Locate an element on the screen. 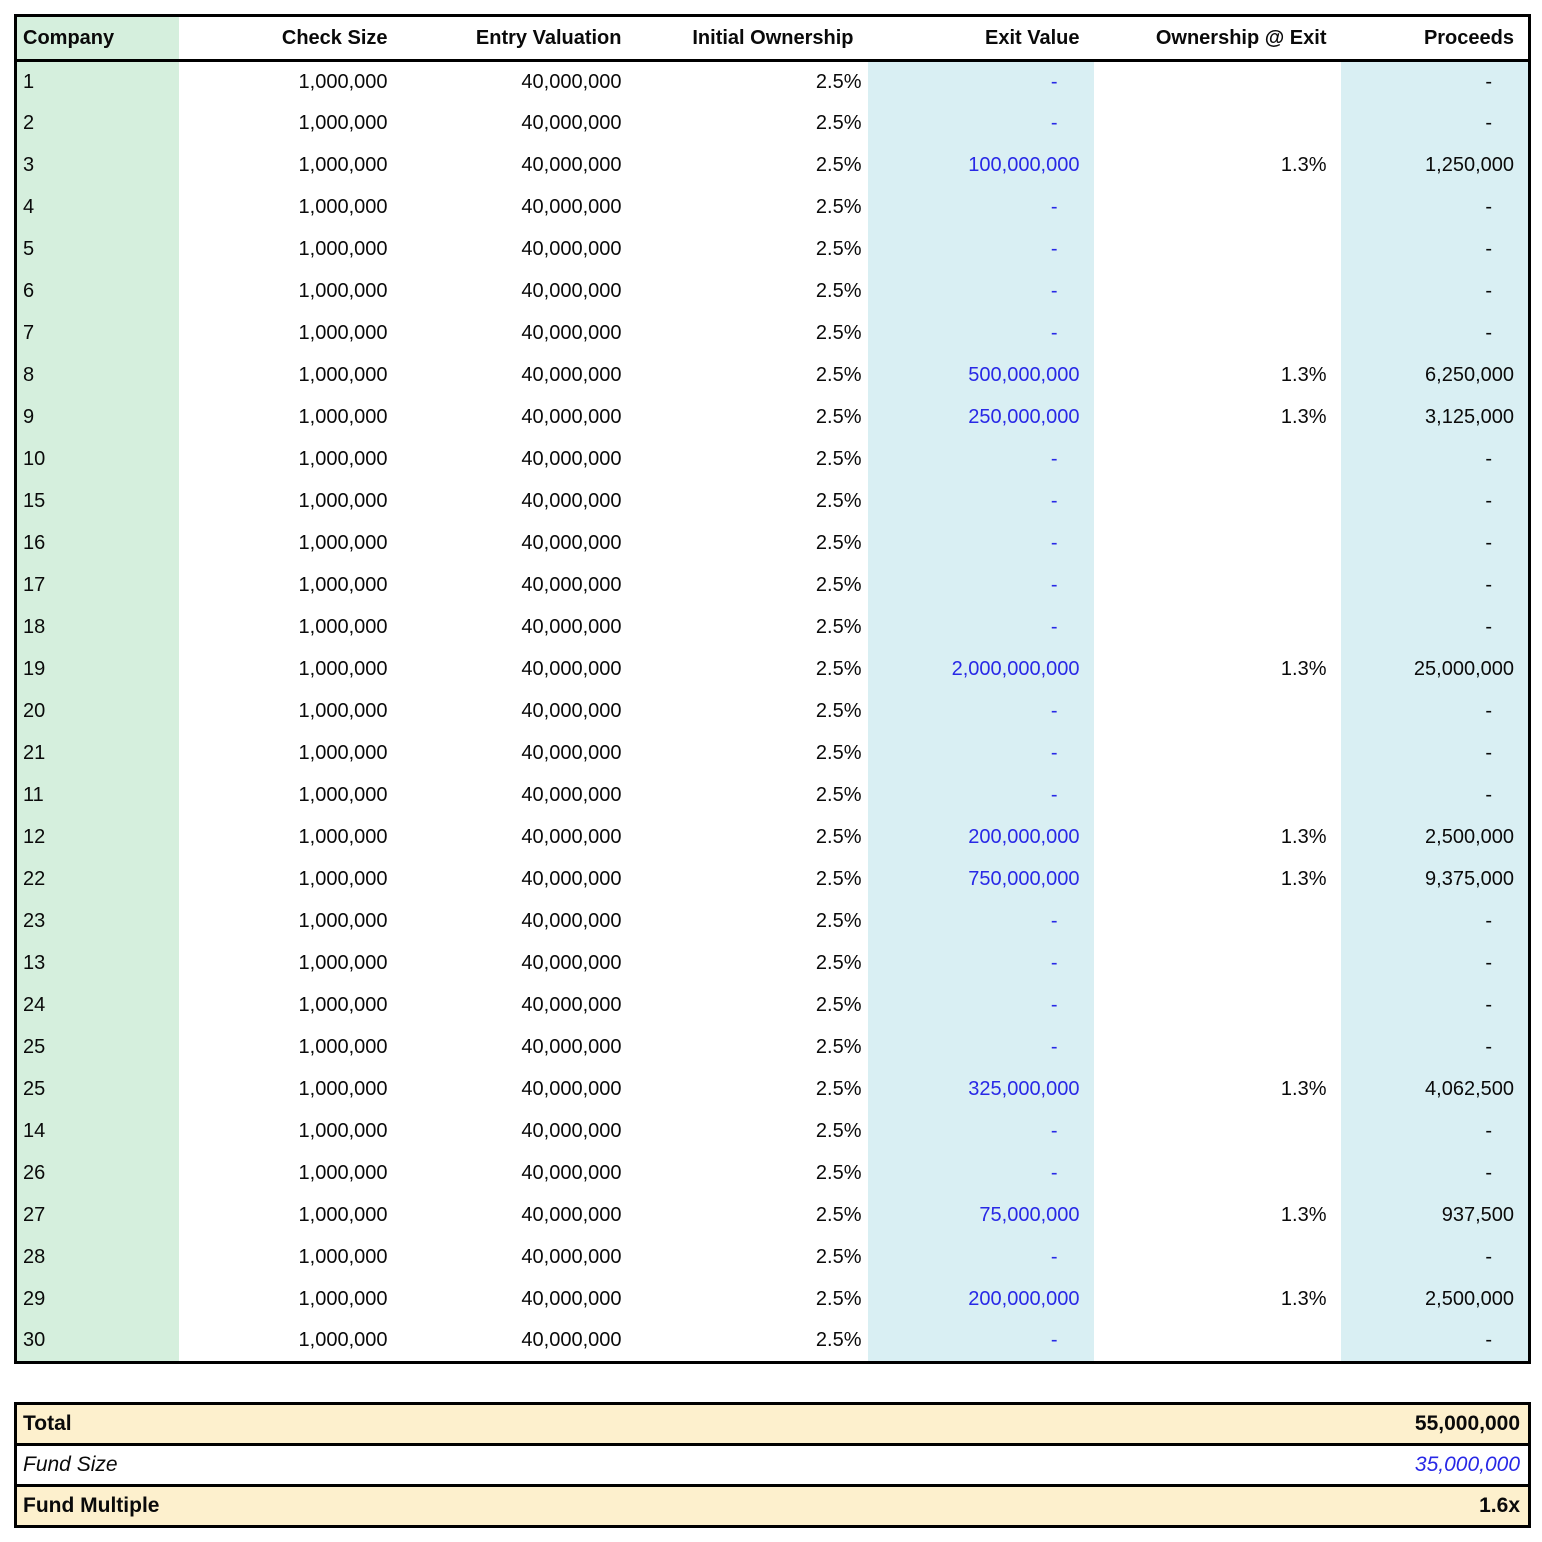  cell-proceeds: 2,500,000 is located at coordinates (1435, 837).